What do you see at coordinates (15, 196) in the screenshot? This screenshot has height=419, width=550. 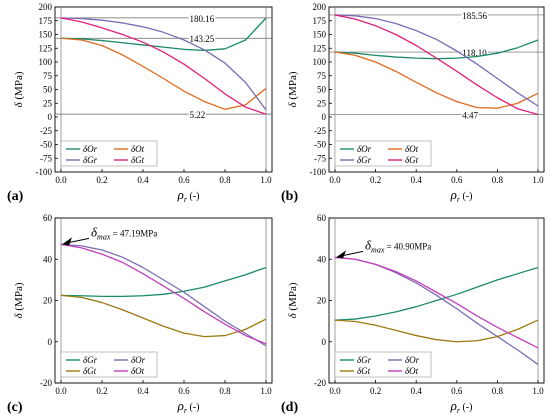 I see `panel-label: (a)` at bounding box center [15, 196].